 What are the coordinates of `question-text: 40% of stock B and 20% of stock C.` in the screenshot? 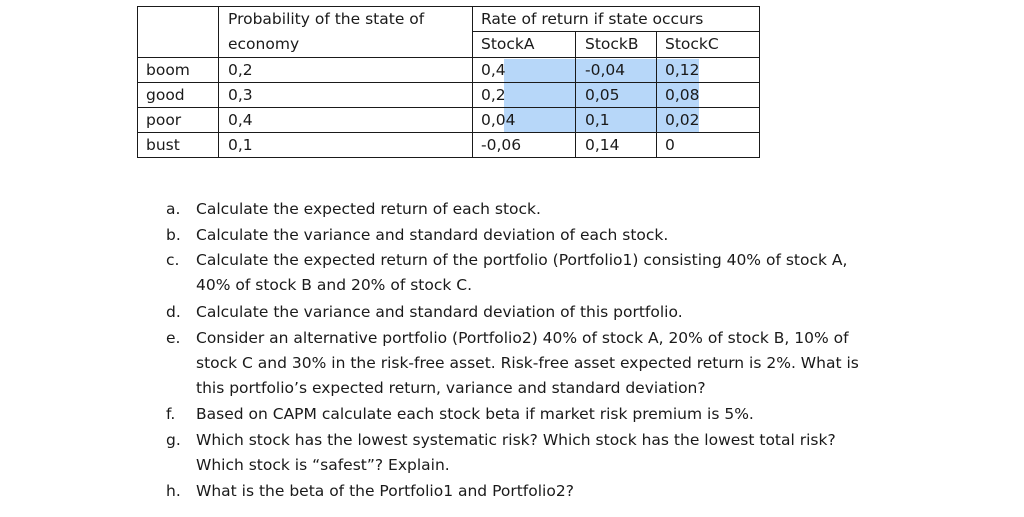 It's located at (334, 285).